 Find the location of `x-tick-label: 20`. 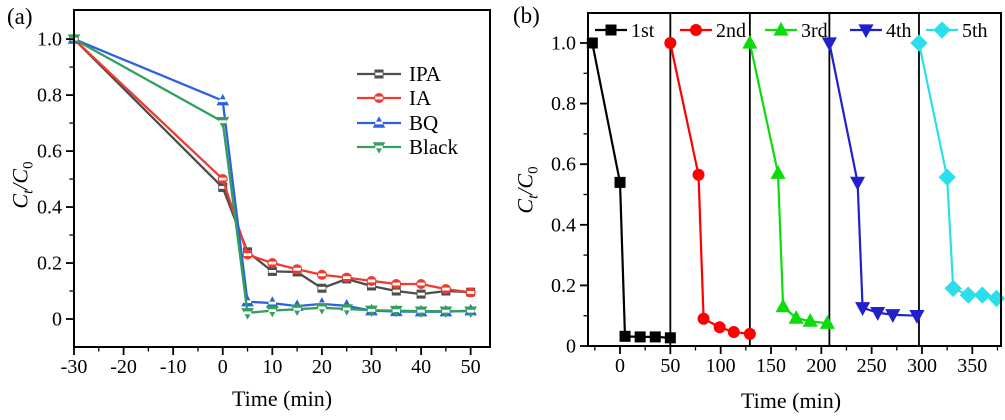

x-tick-label: 20 is located at coordinates (322, 367).